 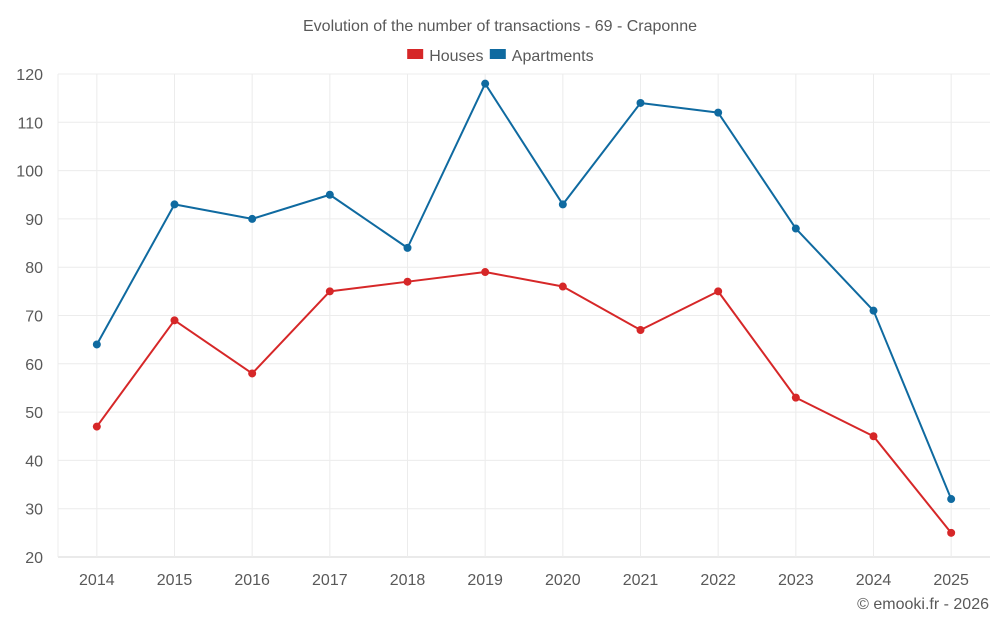 What do you see at coordinates (456, 56) in the screenshot?
I see `legend-label-houses: Houses` at bounding box center [456, 56].